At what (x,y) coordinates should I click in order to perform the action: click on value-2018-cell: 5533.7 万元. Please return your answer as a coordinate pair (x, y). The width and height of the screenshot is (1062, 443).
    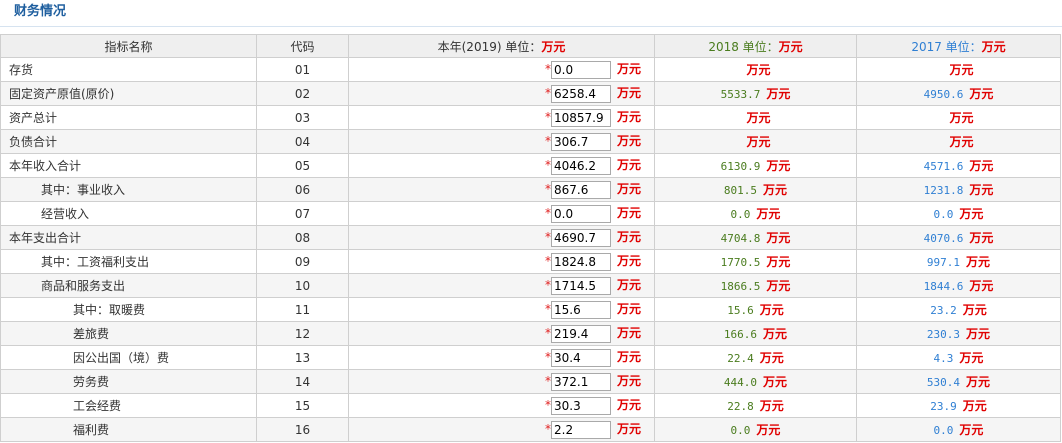
    Looking at the image, I should click on (755, 93).